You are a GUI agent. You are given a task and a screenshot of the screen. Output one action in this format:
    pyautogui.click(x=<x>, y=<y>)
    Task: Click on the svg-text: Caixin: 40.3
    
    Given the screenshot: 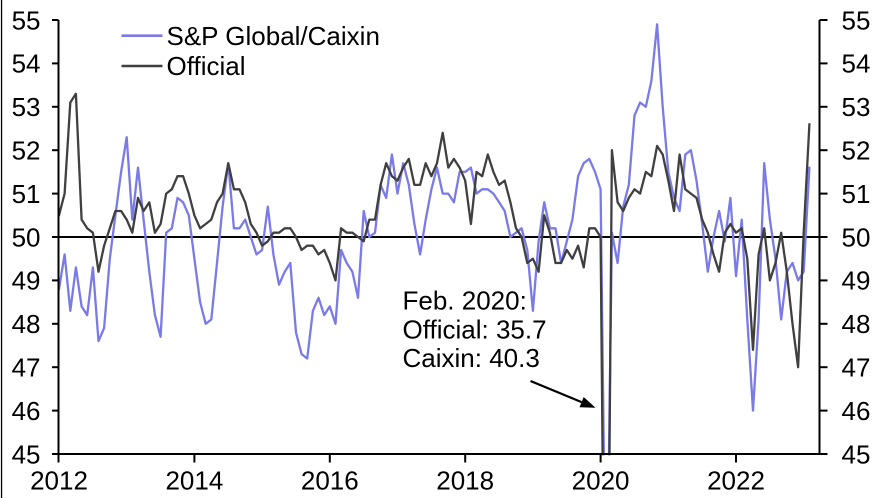 What is the action you would take?
    pyautogui.click(x=471, y=358)
    